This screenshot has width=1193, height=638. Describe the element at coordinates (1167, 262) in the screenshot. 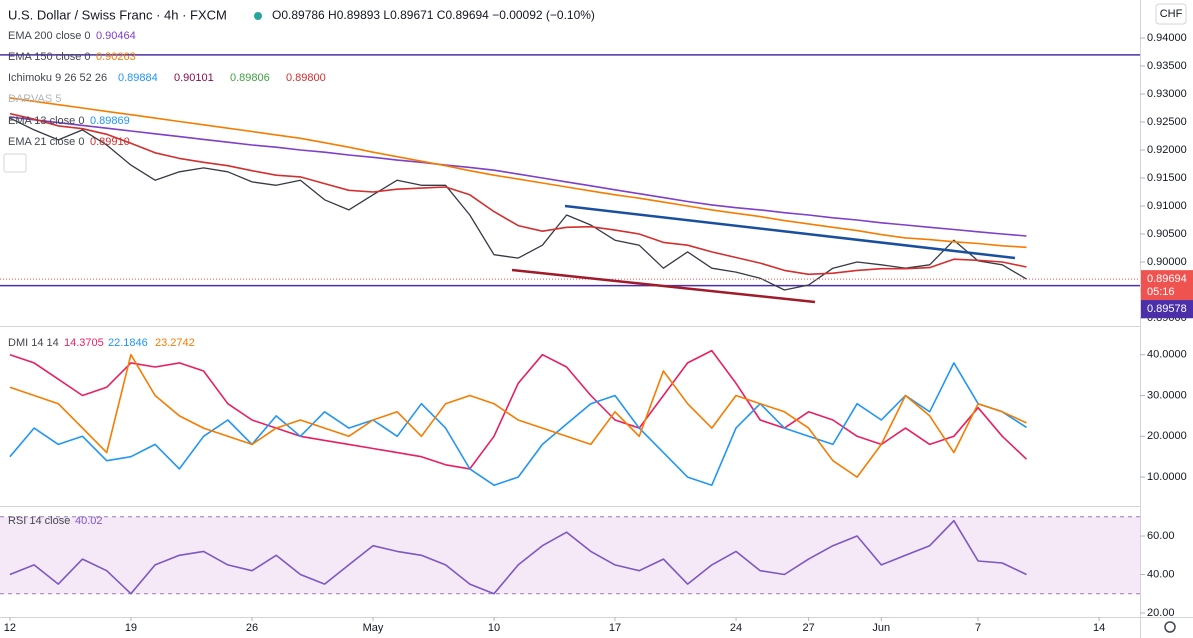

I see `y-tick-label: 0.90000` at that location.